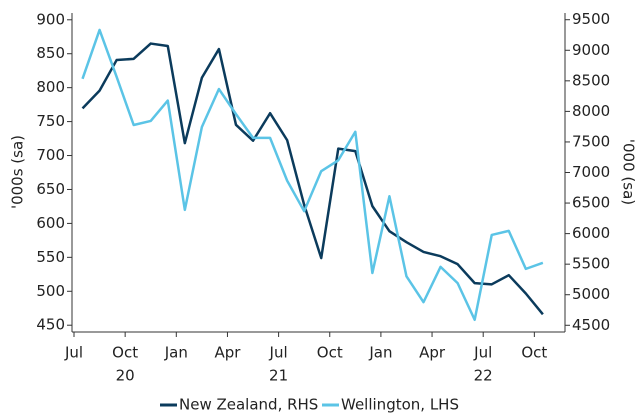 The height and width of the screenshot is (419, 644). I want to click on y2-tick-label: 6500, so click(591, 203).